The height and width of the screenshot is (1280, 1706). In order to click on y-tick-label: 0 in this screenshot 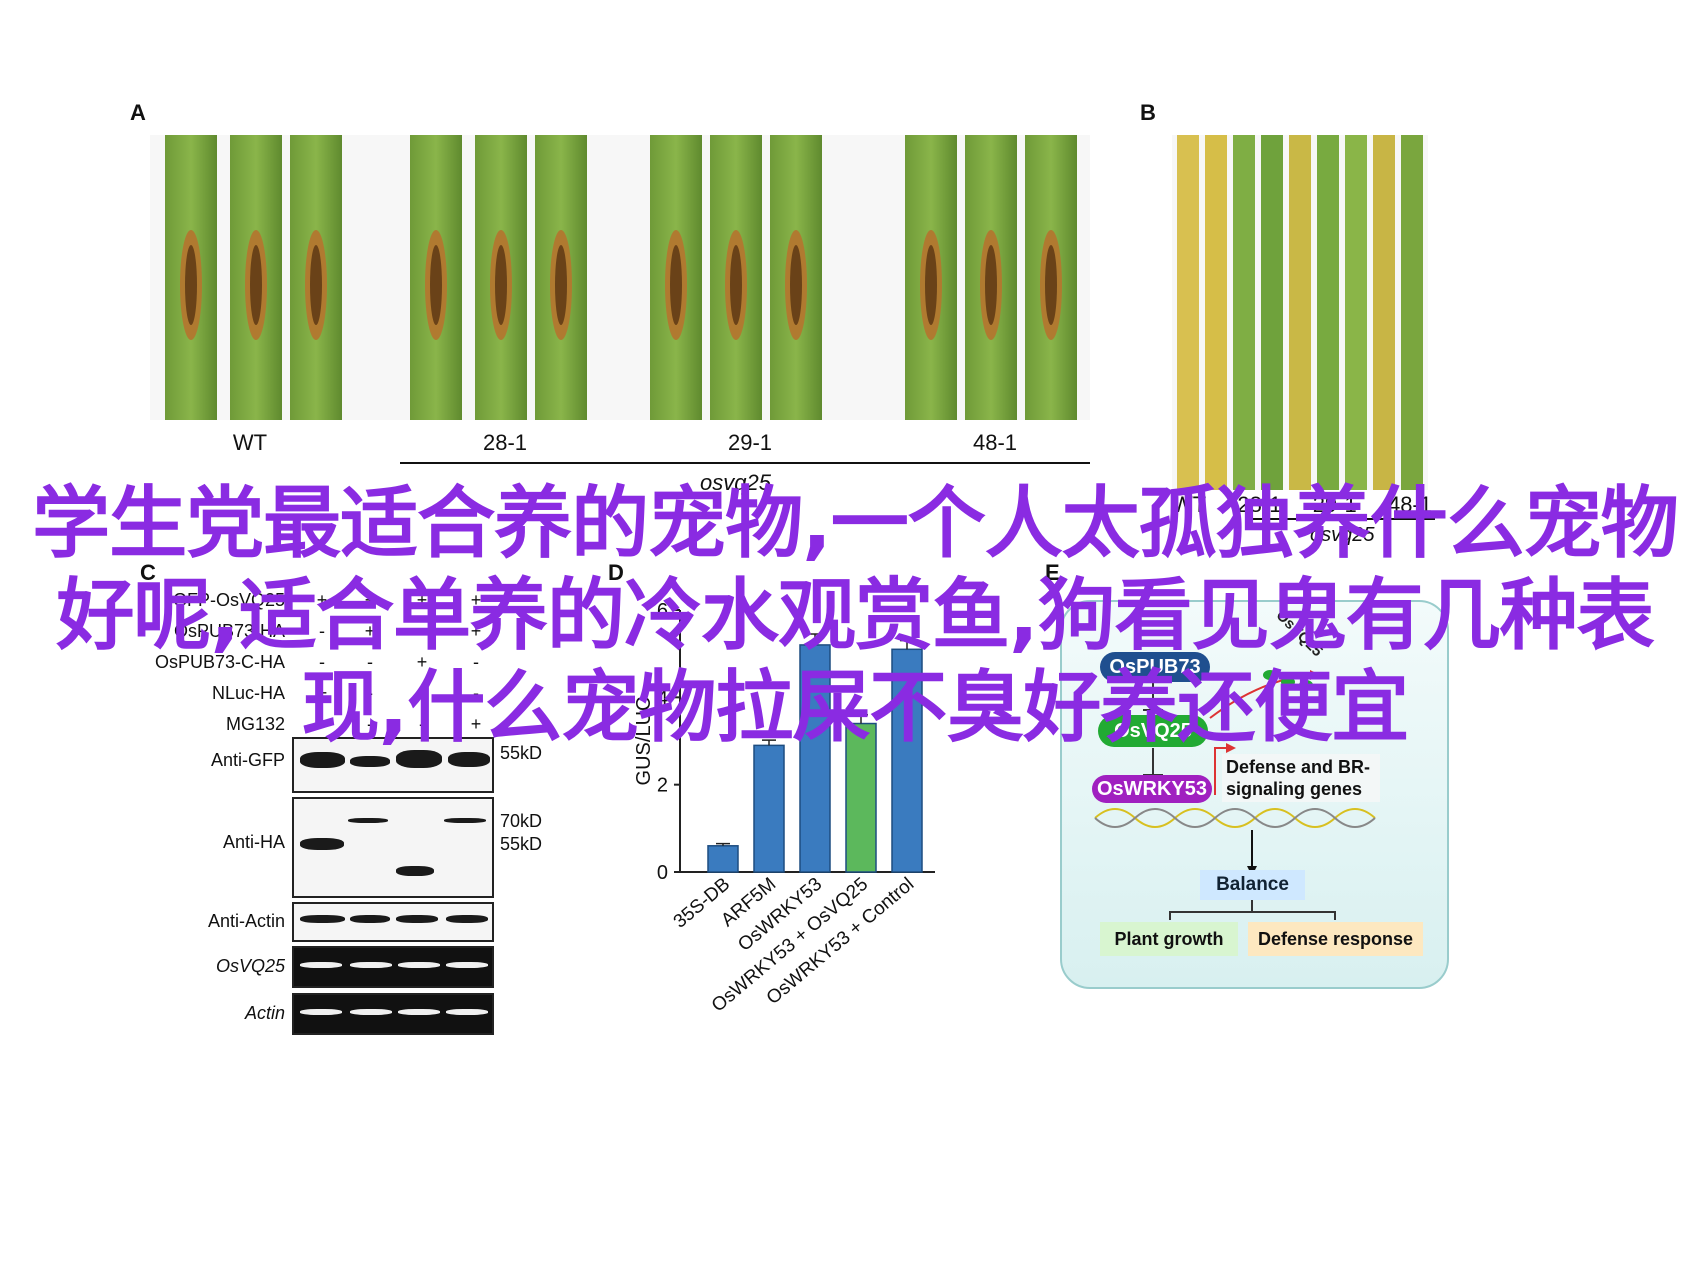, I will do `click(662, 873)`.